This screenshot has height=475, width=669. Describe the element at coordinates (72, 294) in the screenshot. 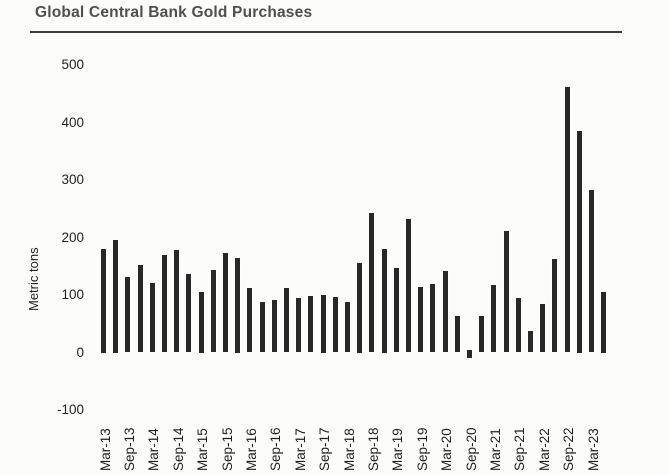

I see `y-tick-label-100: 100` at that location.